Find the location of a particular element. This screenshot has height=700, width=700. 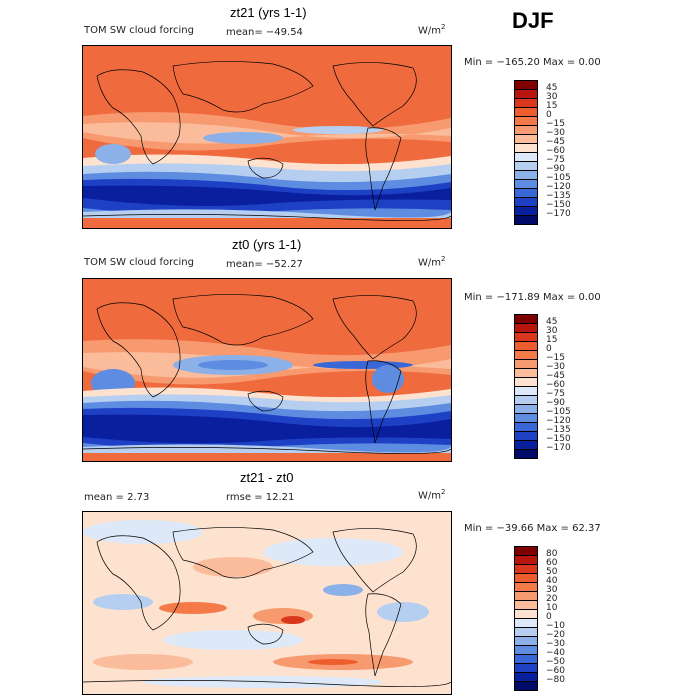

season-label: DJF is located at coordinates (533, 20).